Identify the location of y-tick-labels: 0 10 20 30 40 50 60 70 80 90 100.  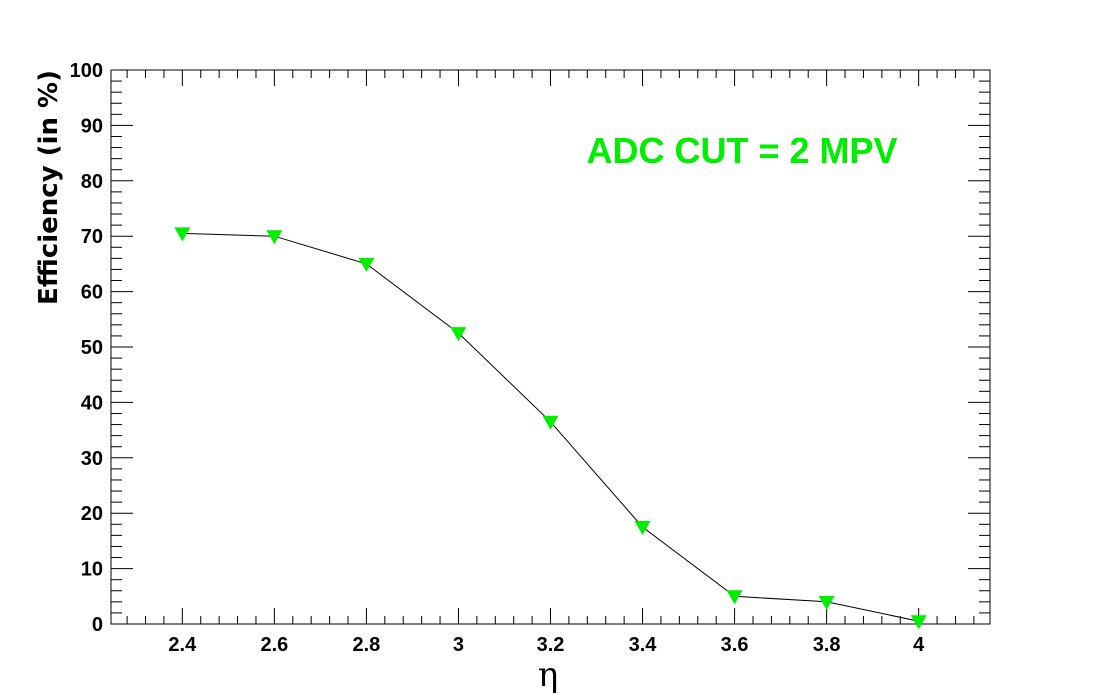
(86, 348).